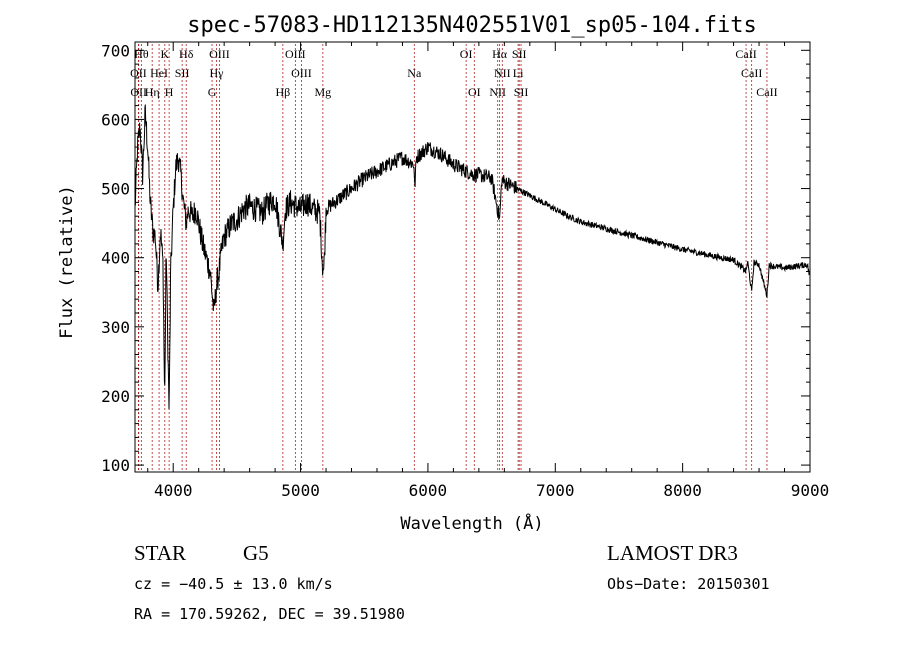  What do you see at coordinates (688, 584) in the screenshot?
I see `observation-date: Obs−Date: 20150301` at bounding box center [688, 584].